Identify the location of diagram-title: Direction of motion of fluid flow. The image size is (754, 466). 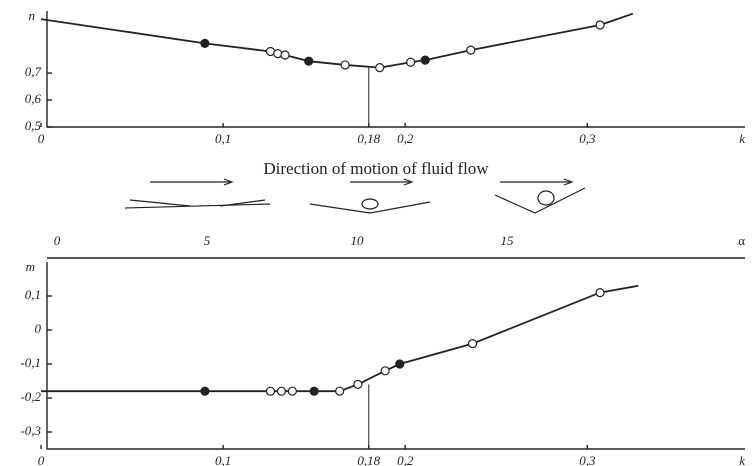
(376, 168).